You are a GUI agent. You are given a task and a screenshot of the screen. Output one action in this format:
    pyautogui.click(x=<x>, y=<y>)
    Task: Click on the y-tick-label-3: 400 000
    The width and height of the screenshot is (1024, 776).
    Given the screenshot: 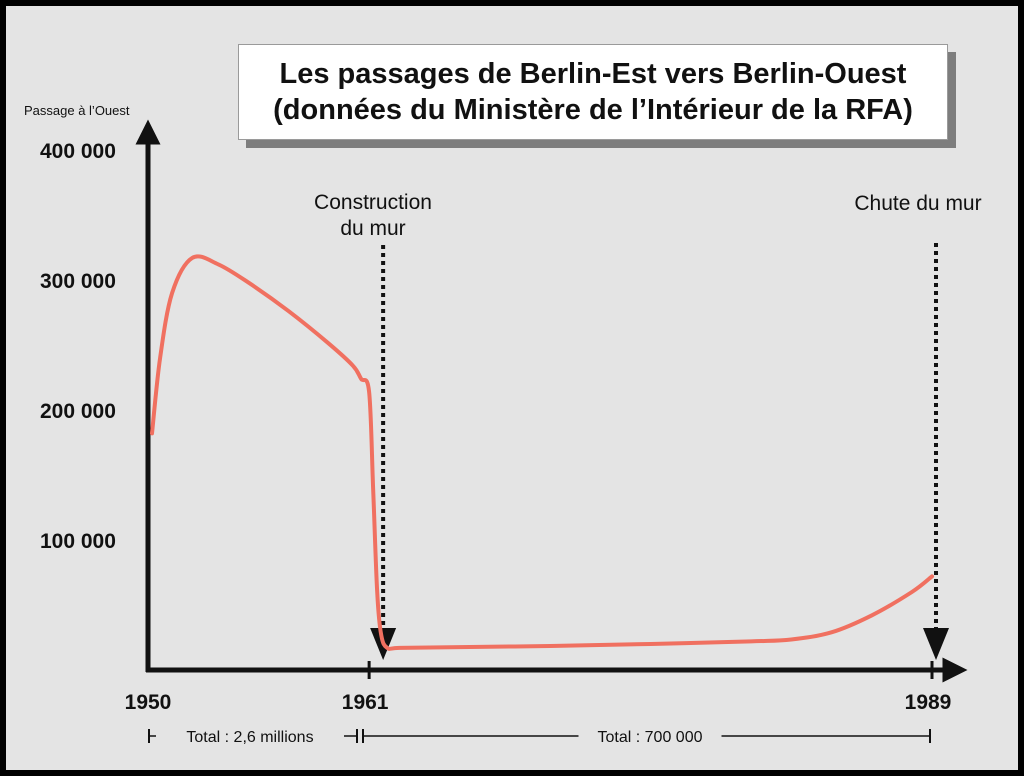 What is the action you would take?
    pyautogui.click(x=78, y=151)
    